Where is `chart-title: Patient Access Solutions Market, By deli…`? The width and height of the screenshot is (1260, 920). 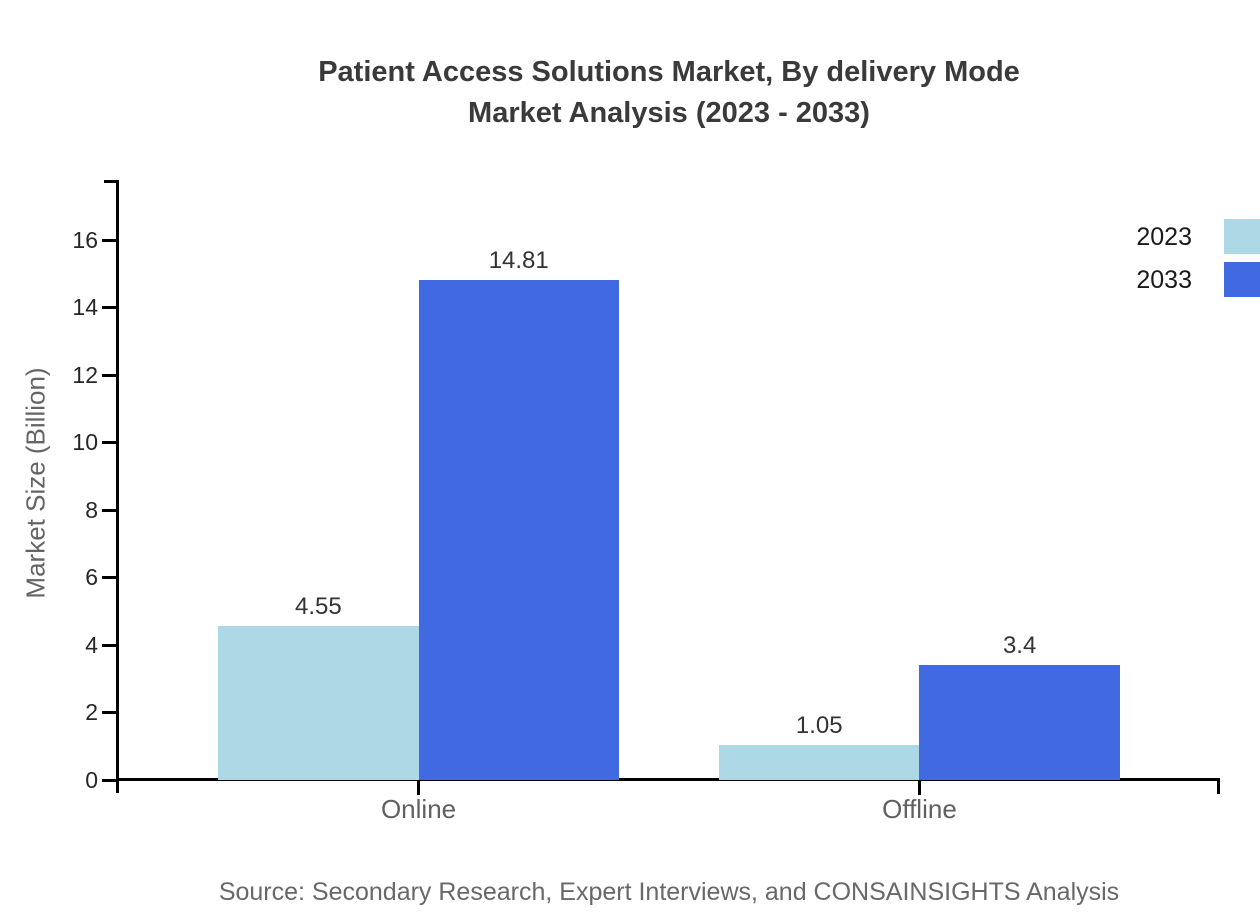
chart-title: Patient Access Solutions Market, By deli… is located at coordinates (669, 93).